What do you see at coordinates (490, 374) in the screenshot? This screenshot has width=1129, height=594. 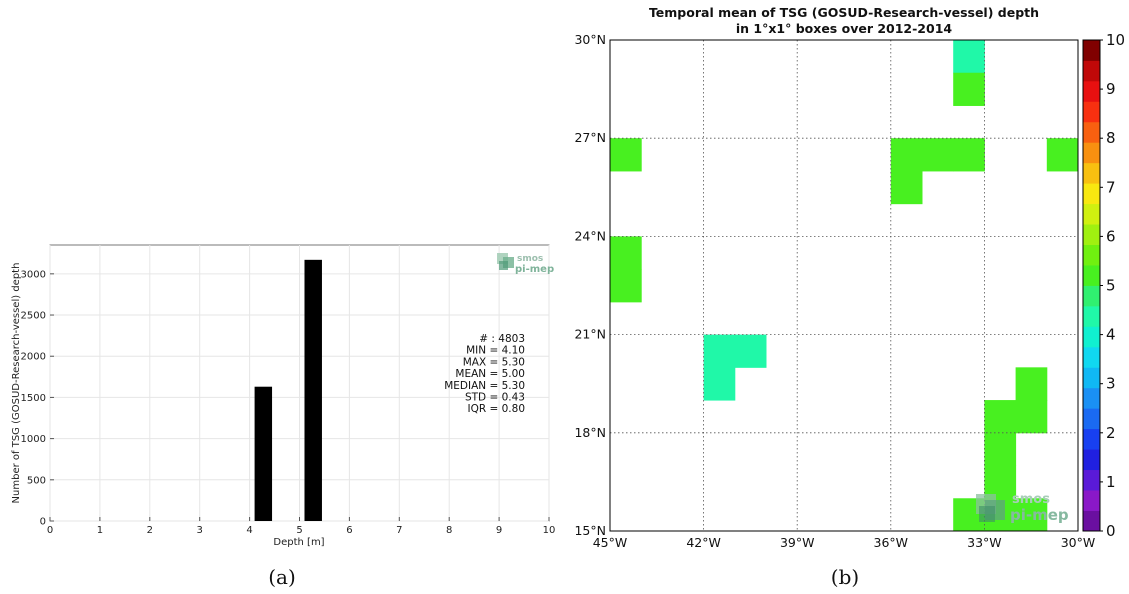 I see `stat-line: MEAN = 5.00` at bounding box center [490, 374].